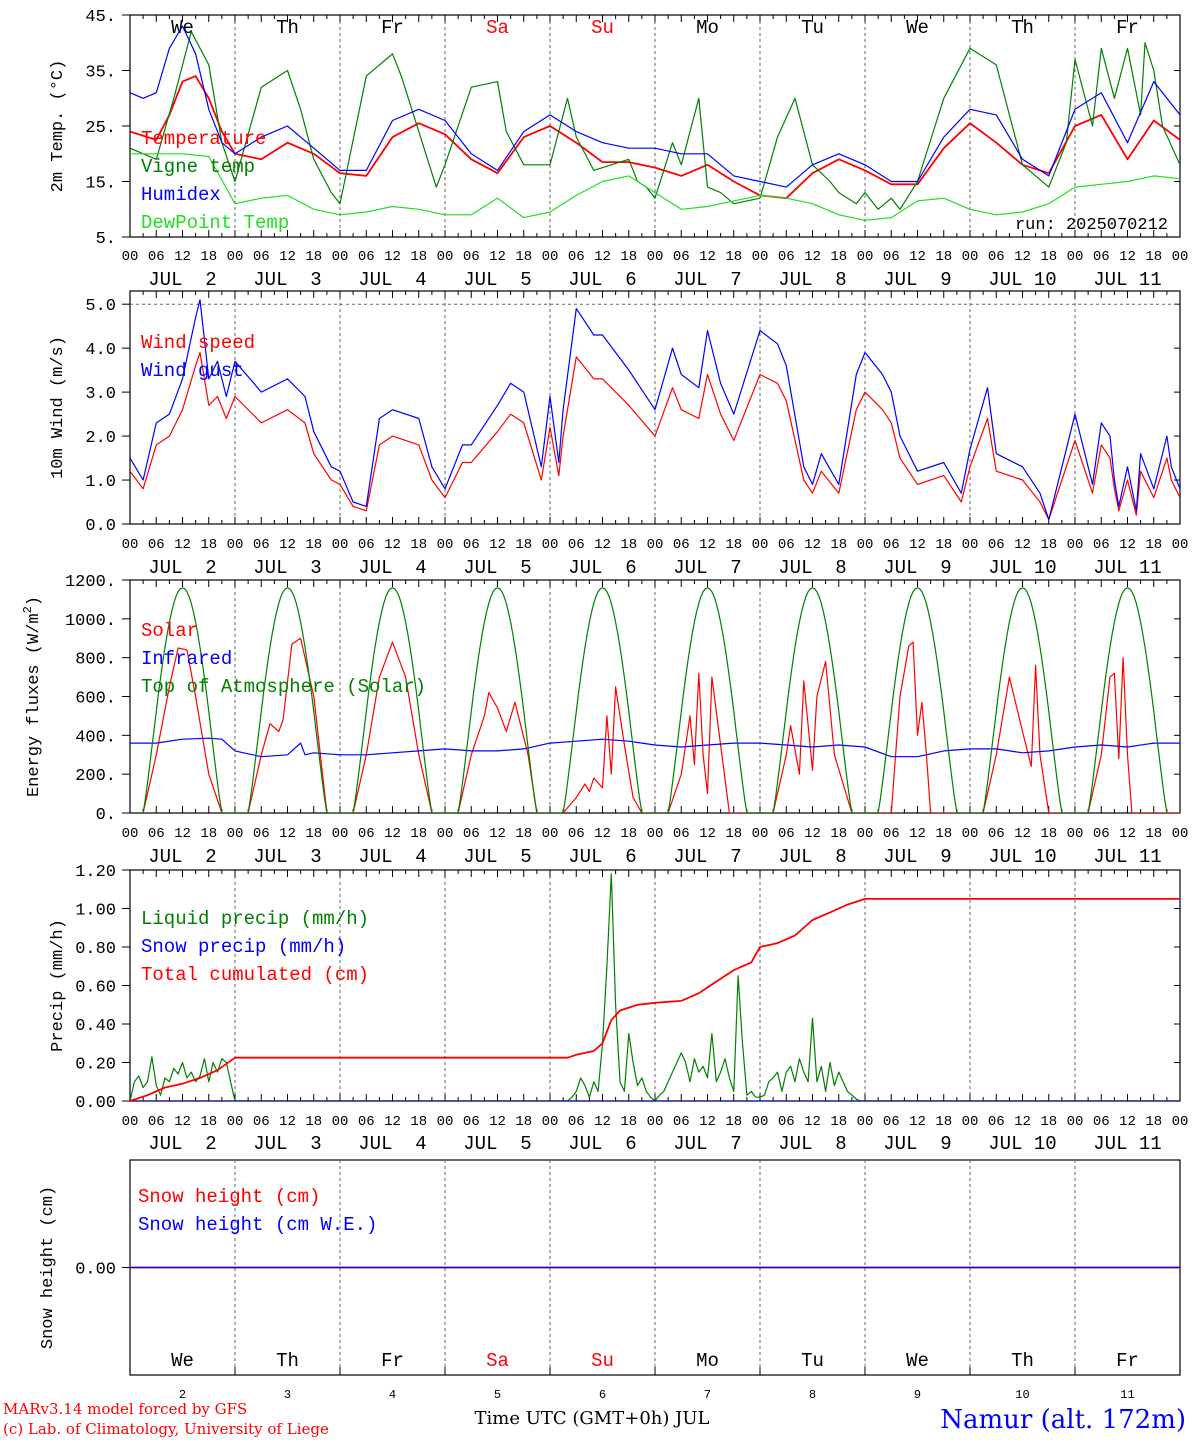  What do you see at coordinates (655, 106) in the screenshot?
I see `series-line-humidex` at bounding box center [655, 106].